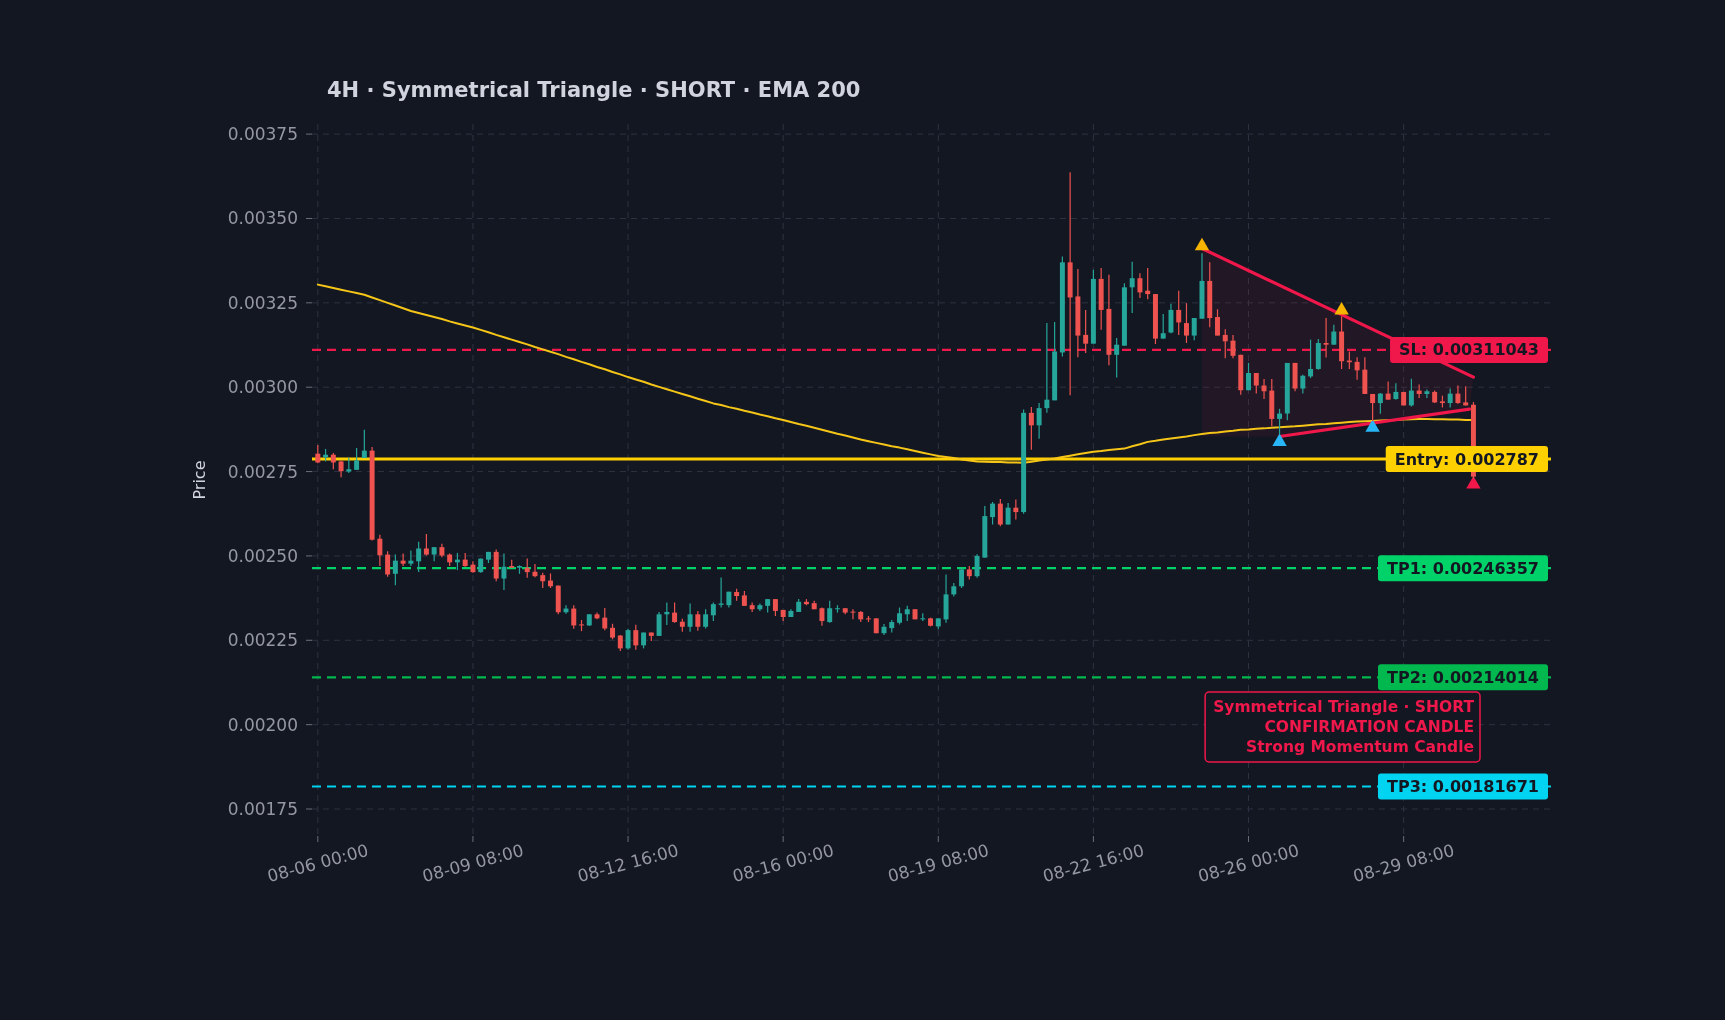  Describe the element at coordinates (783, 863) in the screenshot. I see `x-tick-label: 08-16 00:00` at that location.